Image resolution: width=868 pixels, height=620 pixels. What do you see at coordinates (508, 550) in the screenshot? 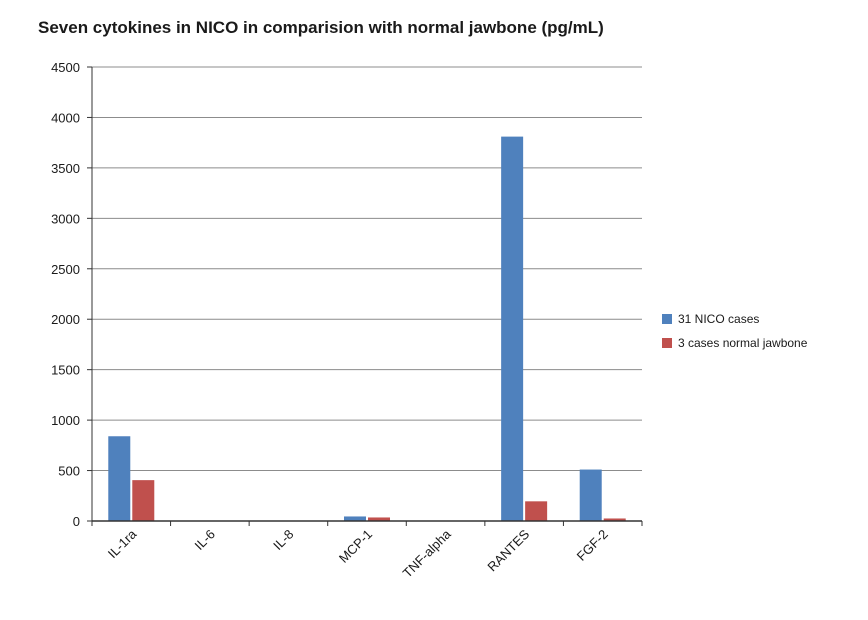
I see `x-tick-label: RANTES` at bounding box center [508, 550].